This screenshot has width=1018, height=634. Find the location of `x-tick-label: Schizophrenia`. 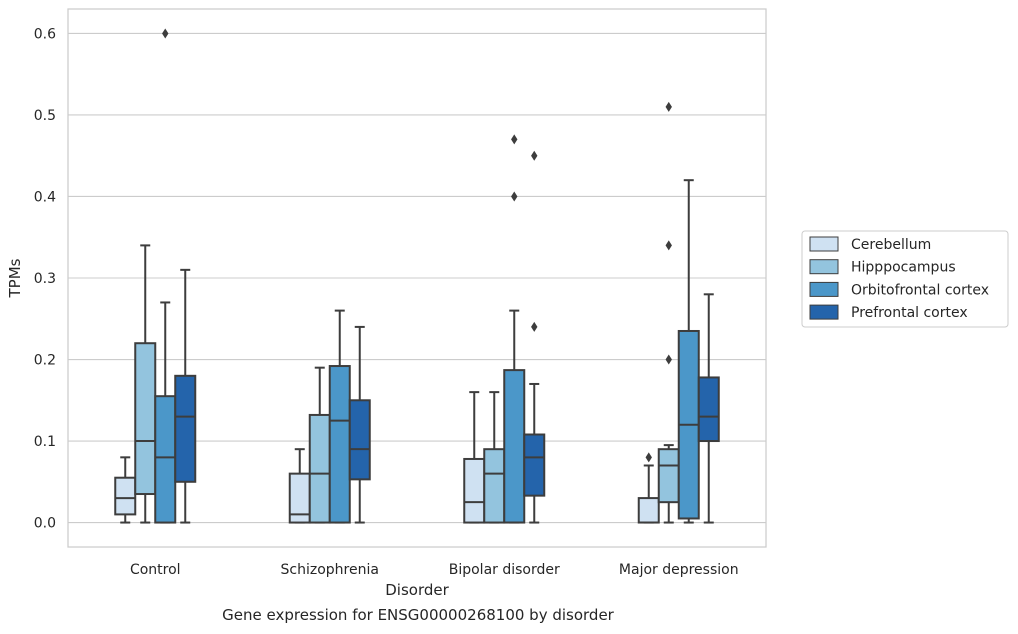

x-tick-label: Schizophrenia is located at coordinates (330, 570).